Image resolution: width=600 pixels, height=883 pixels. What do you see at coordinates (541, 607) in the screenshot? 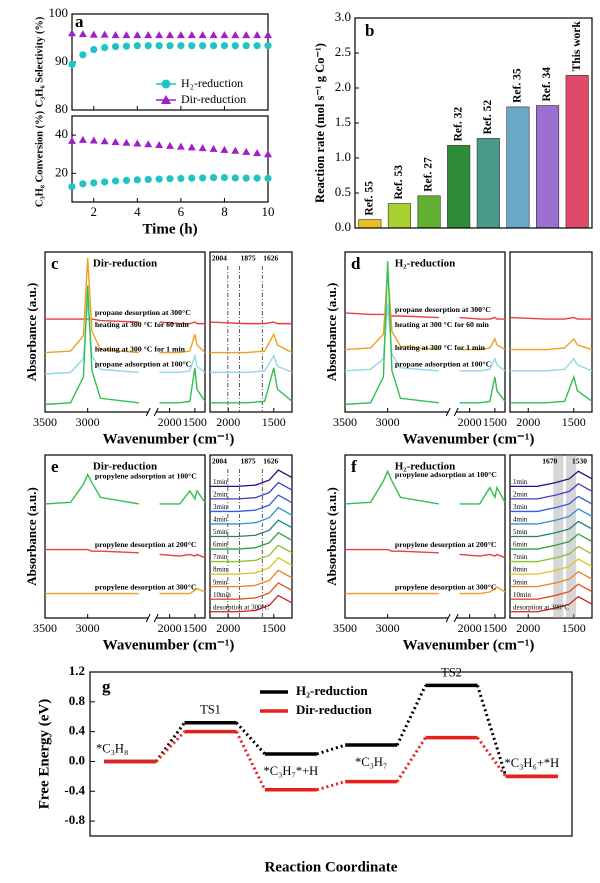
I see `series-label: desorption at 300°C` at bounding box center [541, 607].